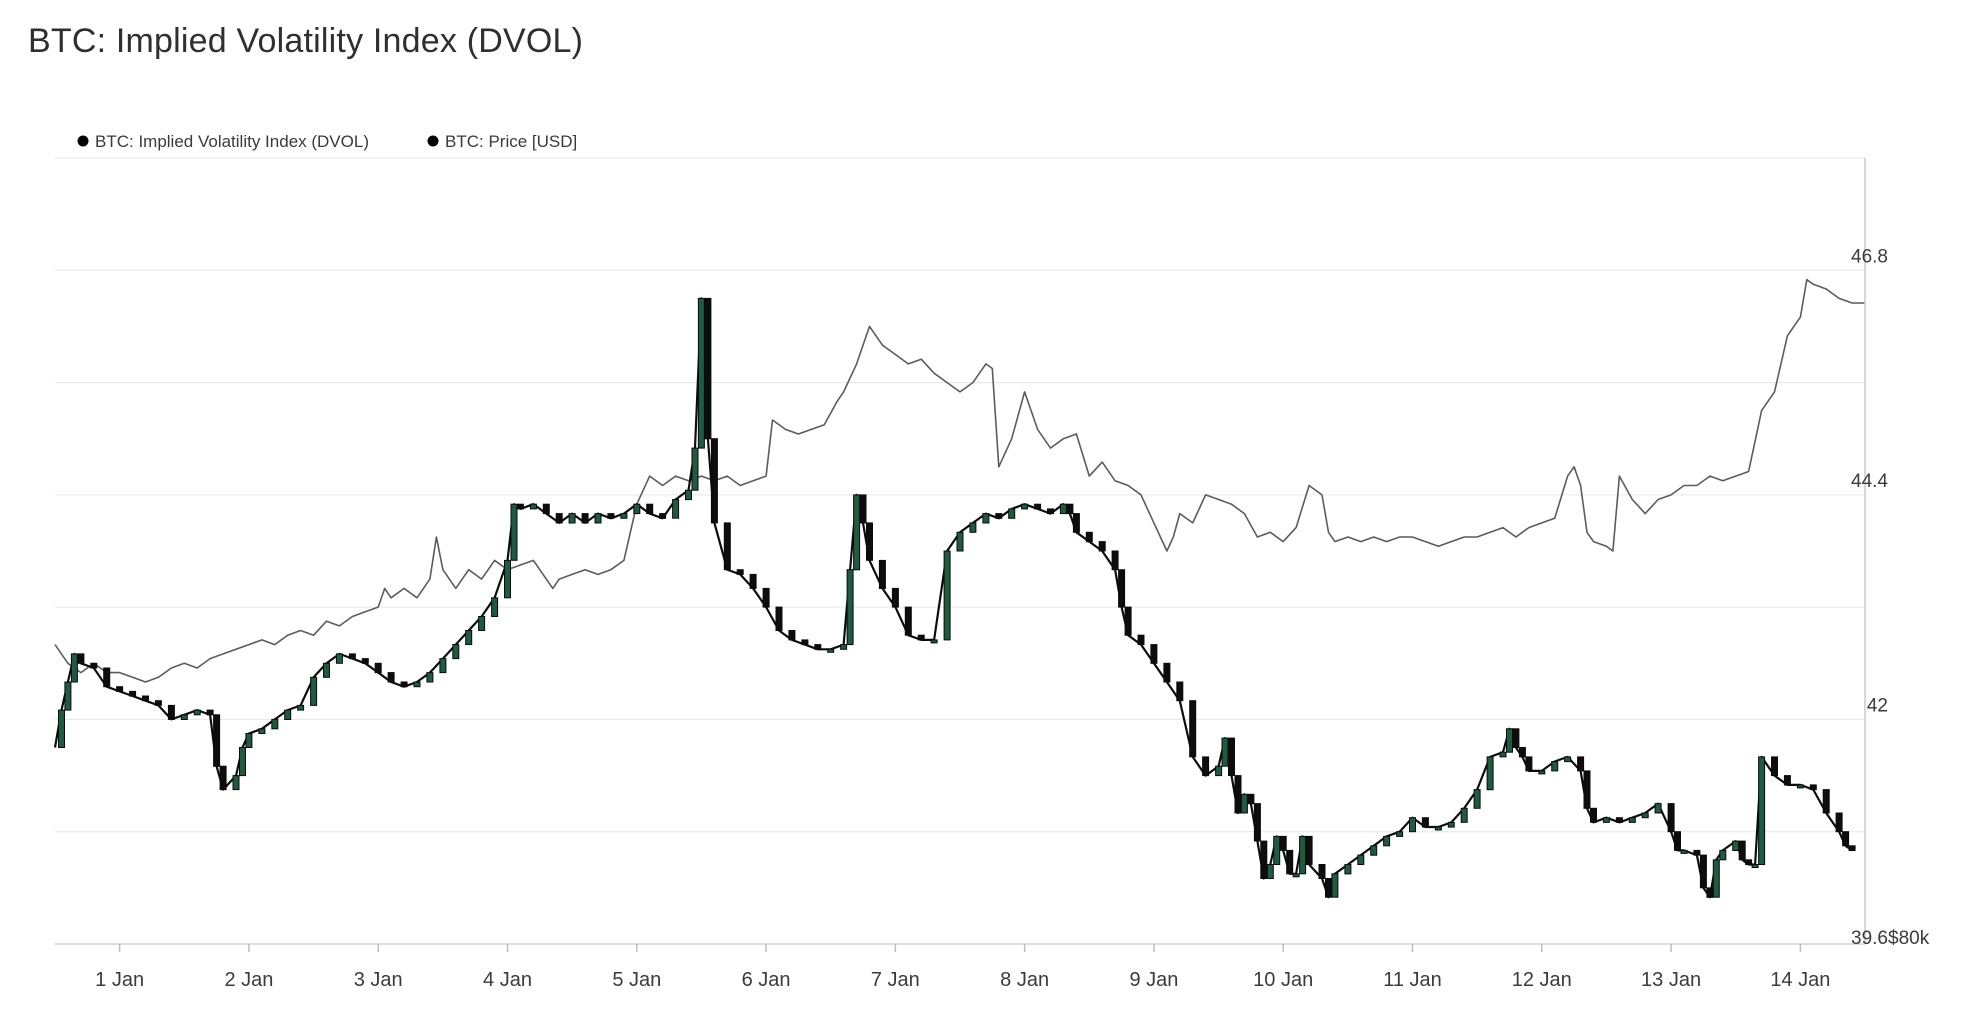  What do you see at coordinates (1800, 980) in the screenshot?
I see `x-tick-label: 14 Jan` at bounding box center [1800, 980].